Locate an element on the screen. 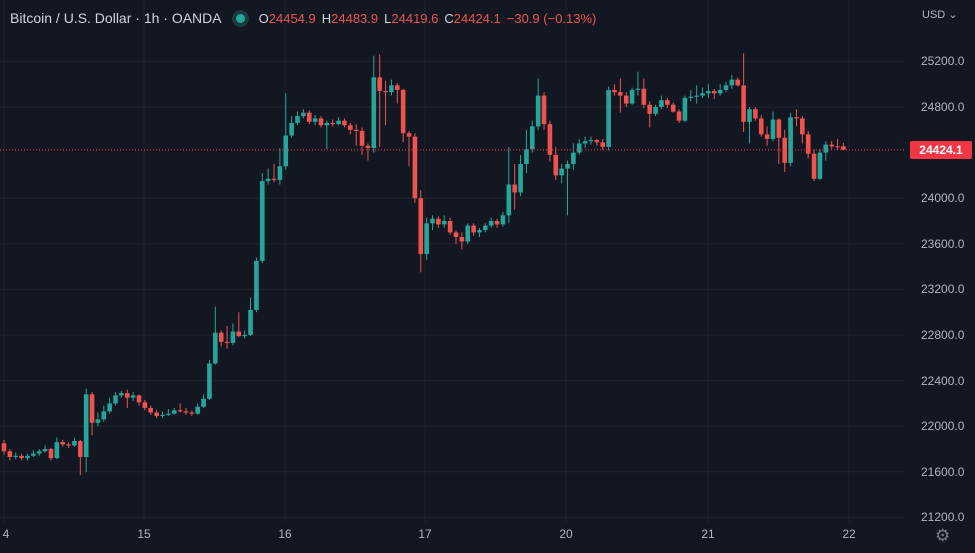 The height and width of the screenshot is (553, 975). price-tick-label: 25200.0 is located at coordinates (943, 61).